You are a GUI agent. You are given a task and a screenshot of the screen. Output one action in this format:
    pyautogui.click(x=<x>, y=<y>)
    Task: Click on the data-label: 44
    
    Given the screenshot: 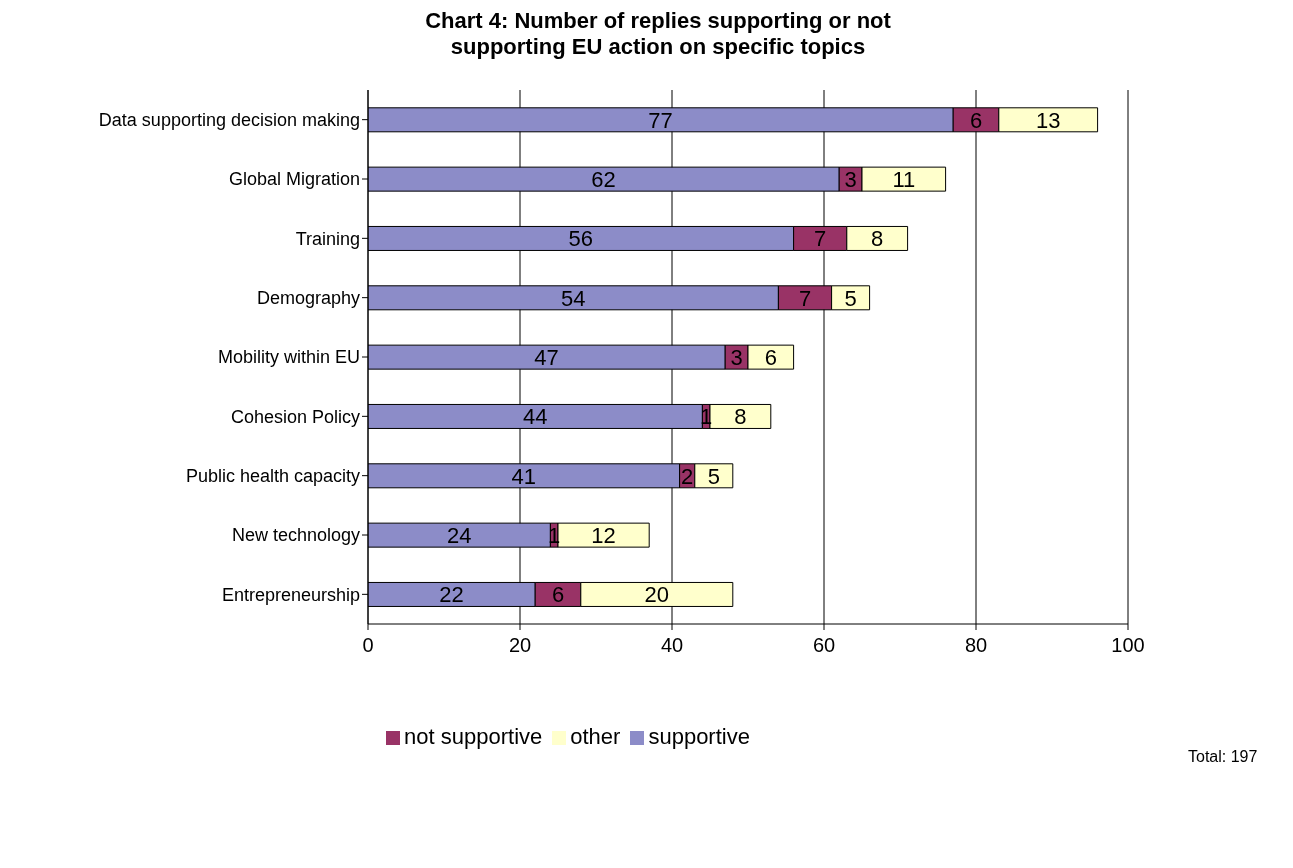 What is the action you would take?
    pyautogui.click(x=535, y=417)
    